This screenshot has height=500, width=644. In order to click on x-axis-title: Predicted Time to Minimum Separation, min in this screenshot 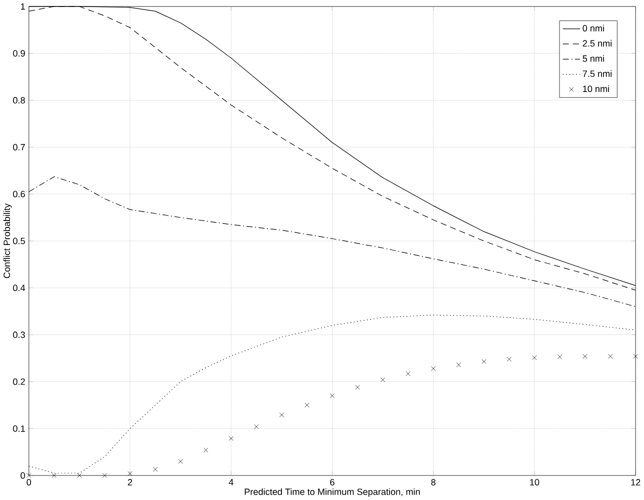, I will do `click(332, 492)`.